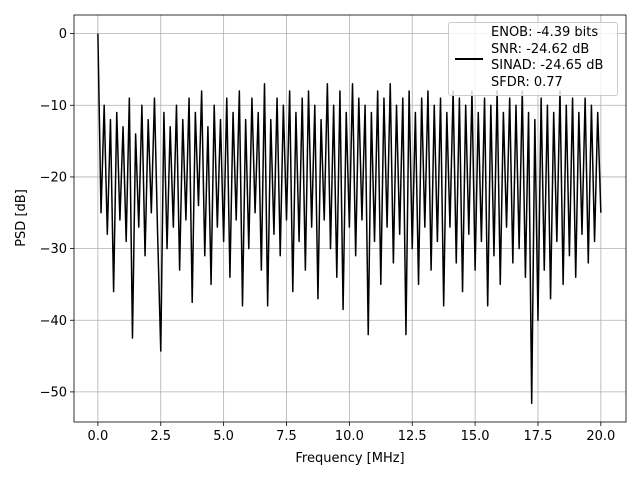  Describe the element at coordinates (21, 218) in the screenshot. I see `y-axis-label: PSD [dB]` at that location.